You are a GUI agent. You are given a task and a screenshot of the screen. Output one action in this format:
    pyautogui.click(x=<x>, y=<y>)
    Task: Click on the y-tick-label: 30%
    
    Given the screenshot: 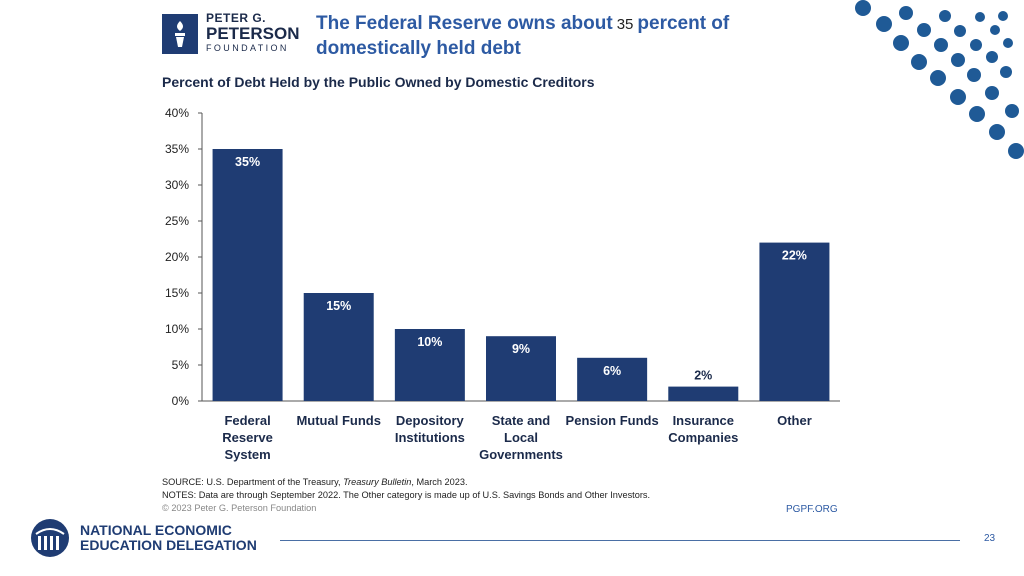 What is the action you would take?
    pyautogui.click(x=177, y=185)
    